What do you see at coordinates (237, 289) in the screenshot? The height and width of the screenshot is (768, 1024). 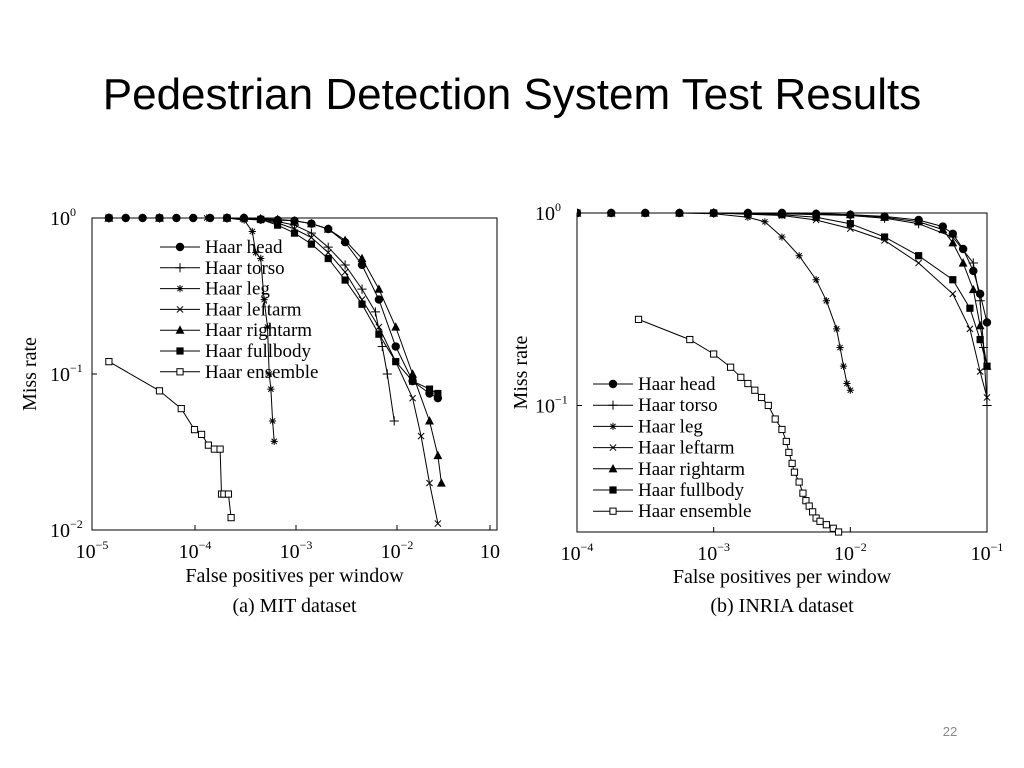 I see `legend-label: Haar leg` at bounding box center [237, 289].